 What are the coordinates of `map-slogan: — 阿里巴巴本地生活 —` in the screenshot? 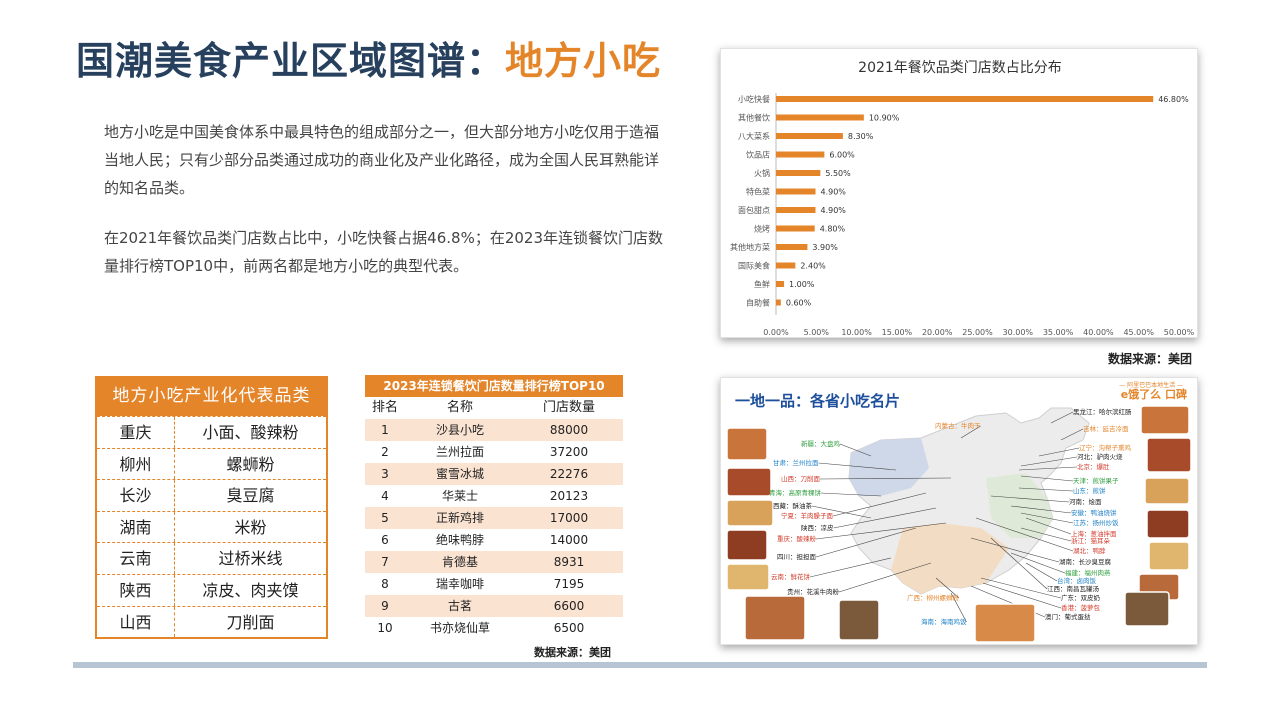 It's located at (1151, 385).